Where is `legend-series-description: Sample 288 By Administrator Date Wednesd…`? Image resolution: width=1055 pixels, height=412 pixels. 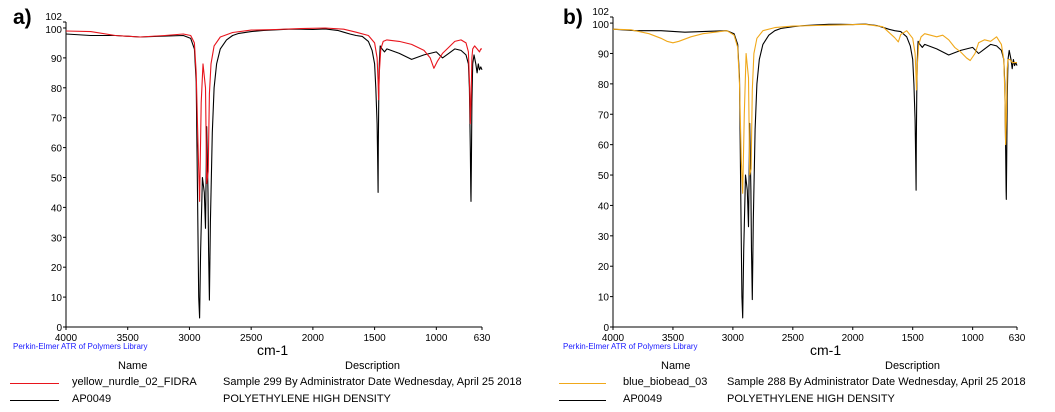
legend-series-description: Sample 288 By Administrator Date Wednesd… is located at coordinates (876, 382).